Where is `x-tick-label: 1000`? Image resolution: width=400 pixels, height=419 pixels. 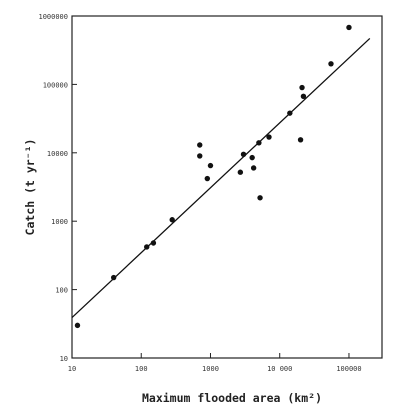 x-tick-label: 1000 is located at coordinates (210, 369).